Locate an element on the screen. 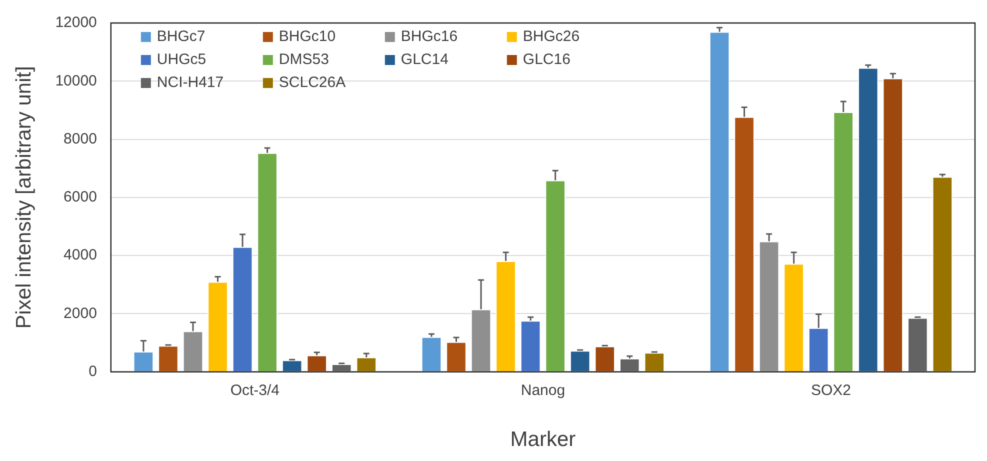  y-tick-label: 8000 is located at coordinates (80, 139).